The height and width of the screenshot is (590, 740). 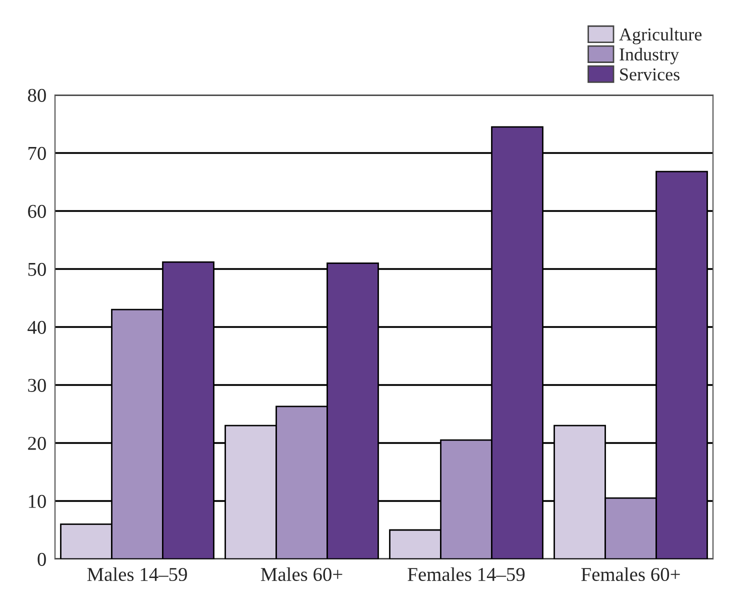 I want to click on legend-label: Agriculture, so click(x=660, y=36).